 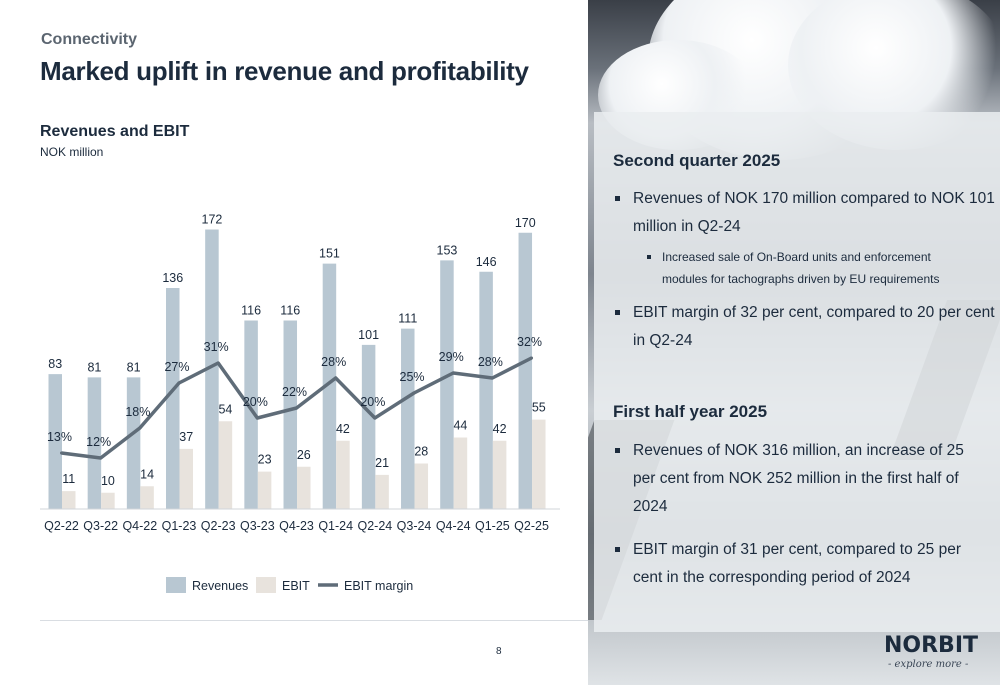 I want to click on legend-label-margin: EBIT margin, so click(x=378, y=586).